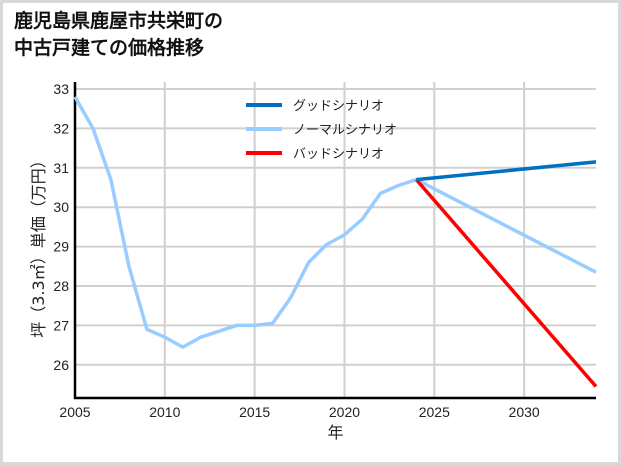 The width and height of the screenshot is (621, 465). What do you see at coordinates (119, 21) in the screenshot?
I see `title-line-1: 鹿児島県鹿屋市共栄町の` at bounding box center [119, 21].